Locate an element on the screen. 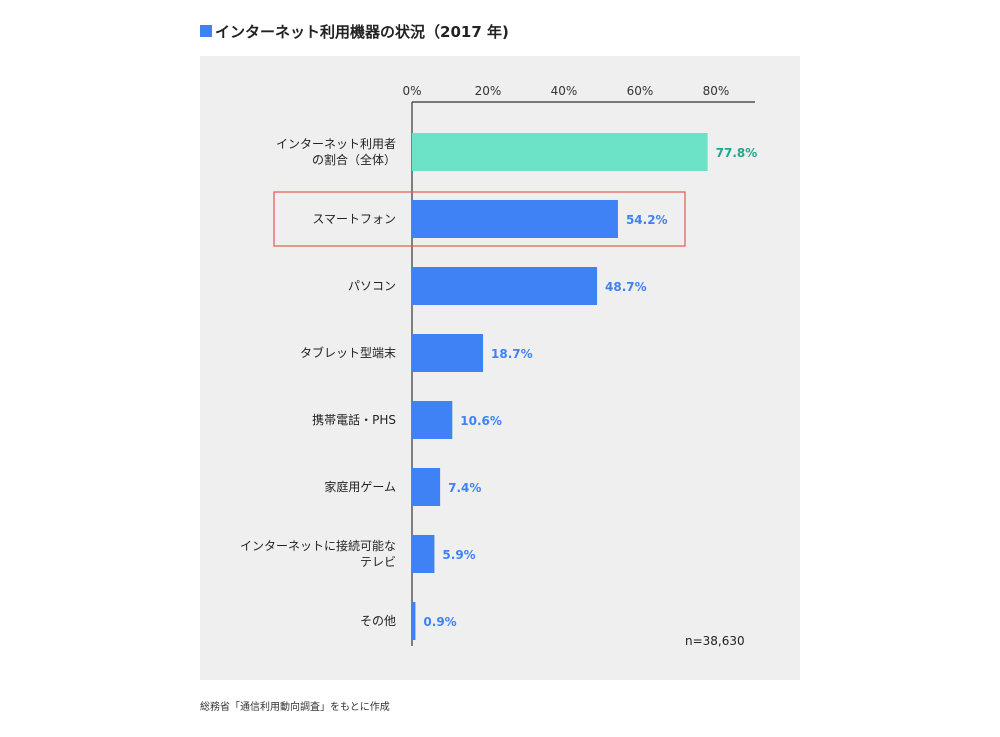 The image size is (1000, 737). category-label: パソコン is located at coordinates (372, 286).